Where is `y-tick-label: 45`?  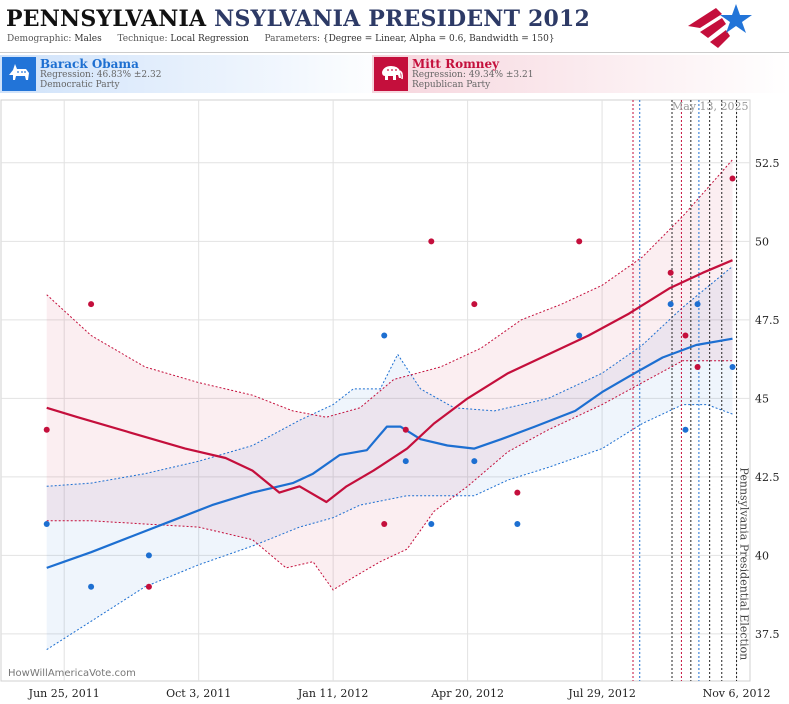 y-tick-label: 45 is located at coordinates (762, 398).